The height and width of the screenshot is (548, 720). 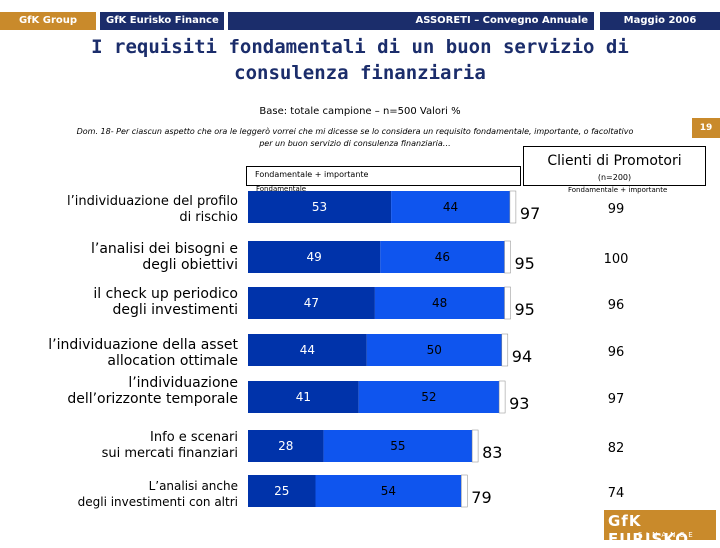 What do you see at coordinates (706, 128) in the screenshot?
I see `page-number: 19` at bounding box center [706, 128].